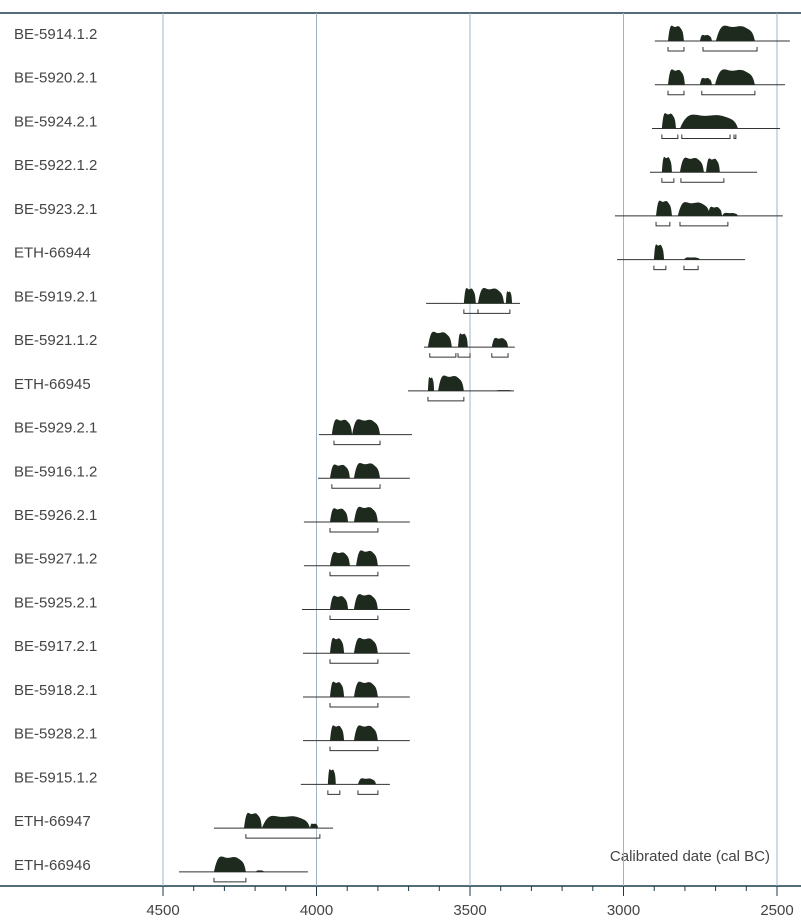 Image resolution: width=801 pixels, height=920 pixels. I want to click on x-tick-label: 4500, so click(162, 910).